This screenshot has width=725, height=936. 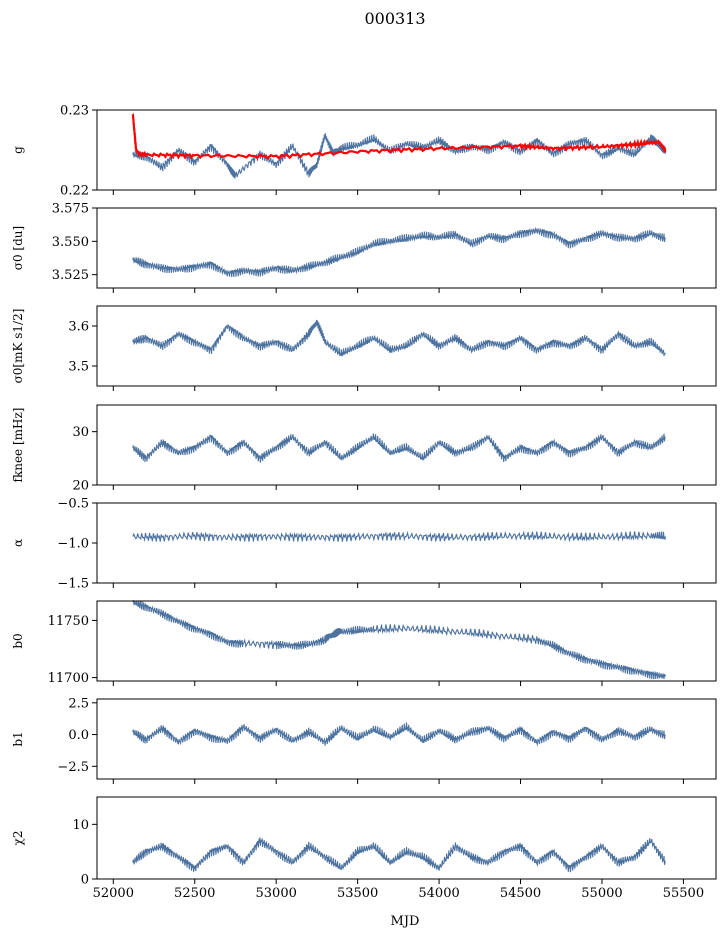 I want to click on y-axis-label-1: g, so click(x=18, y=150).